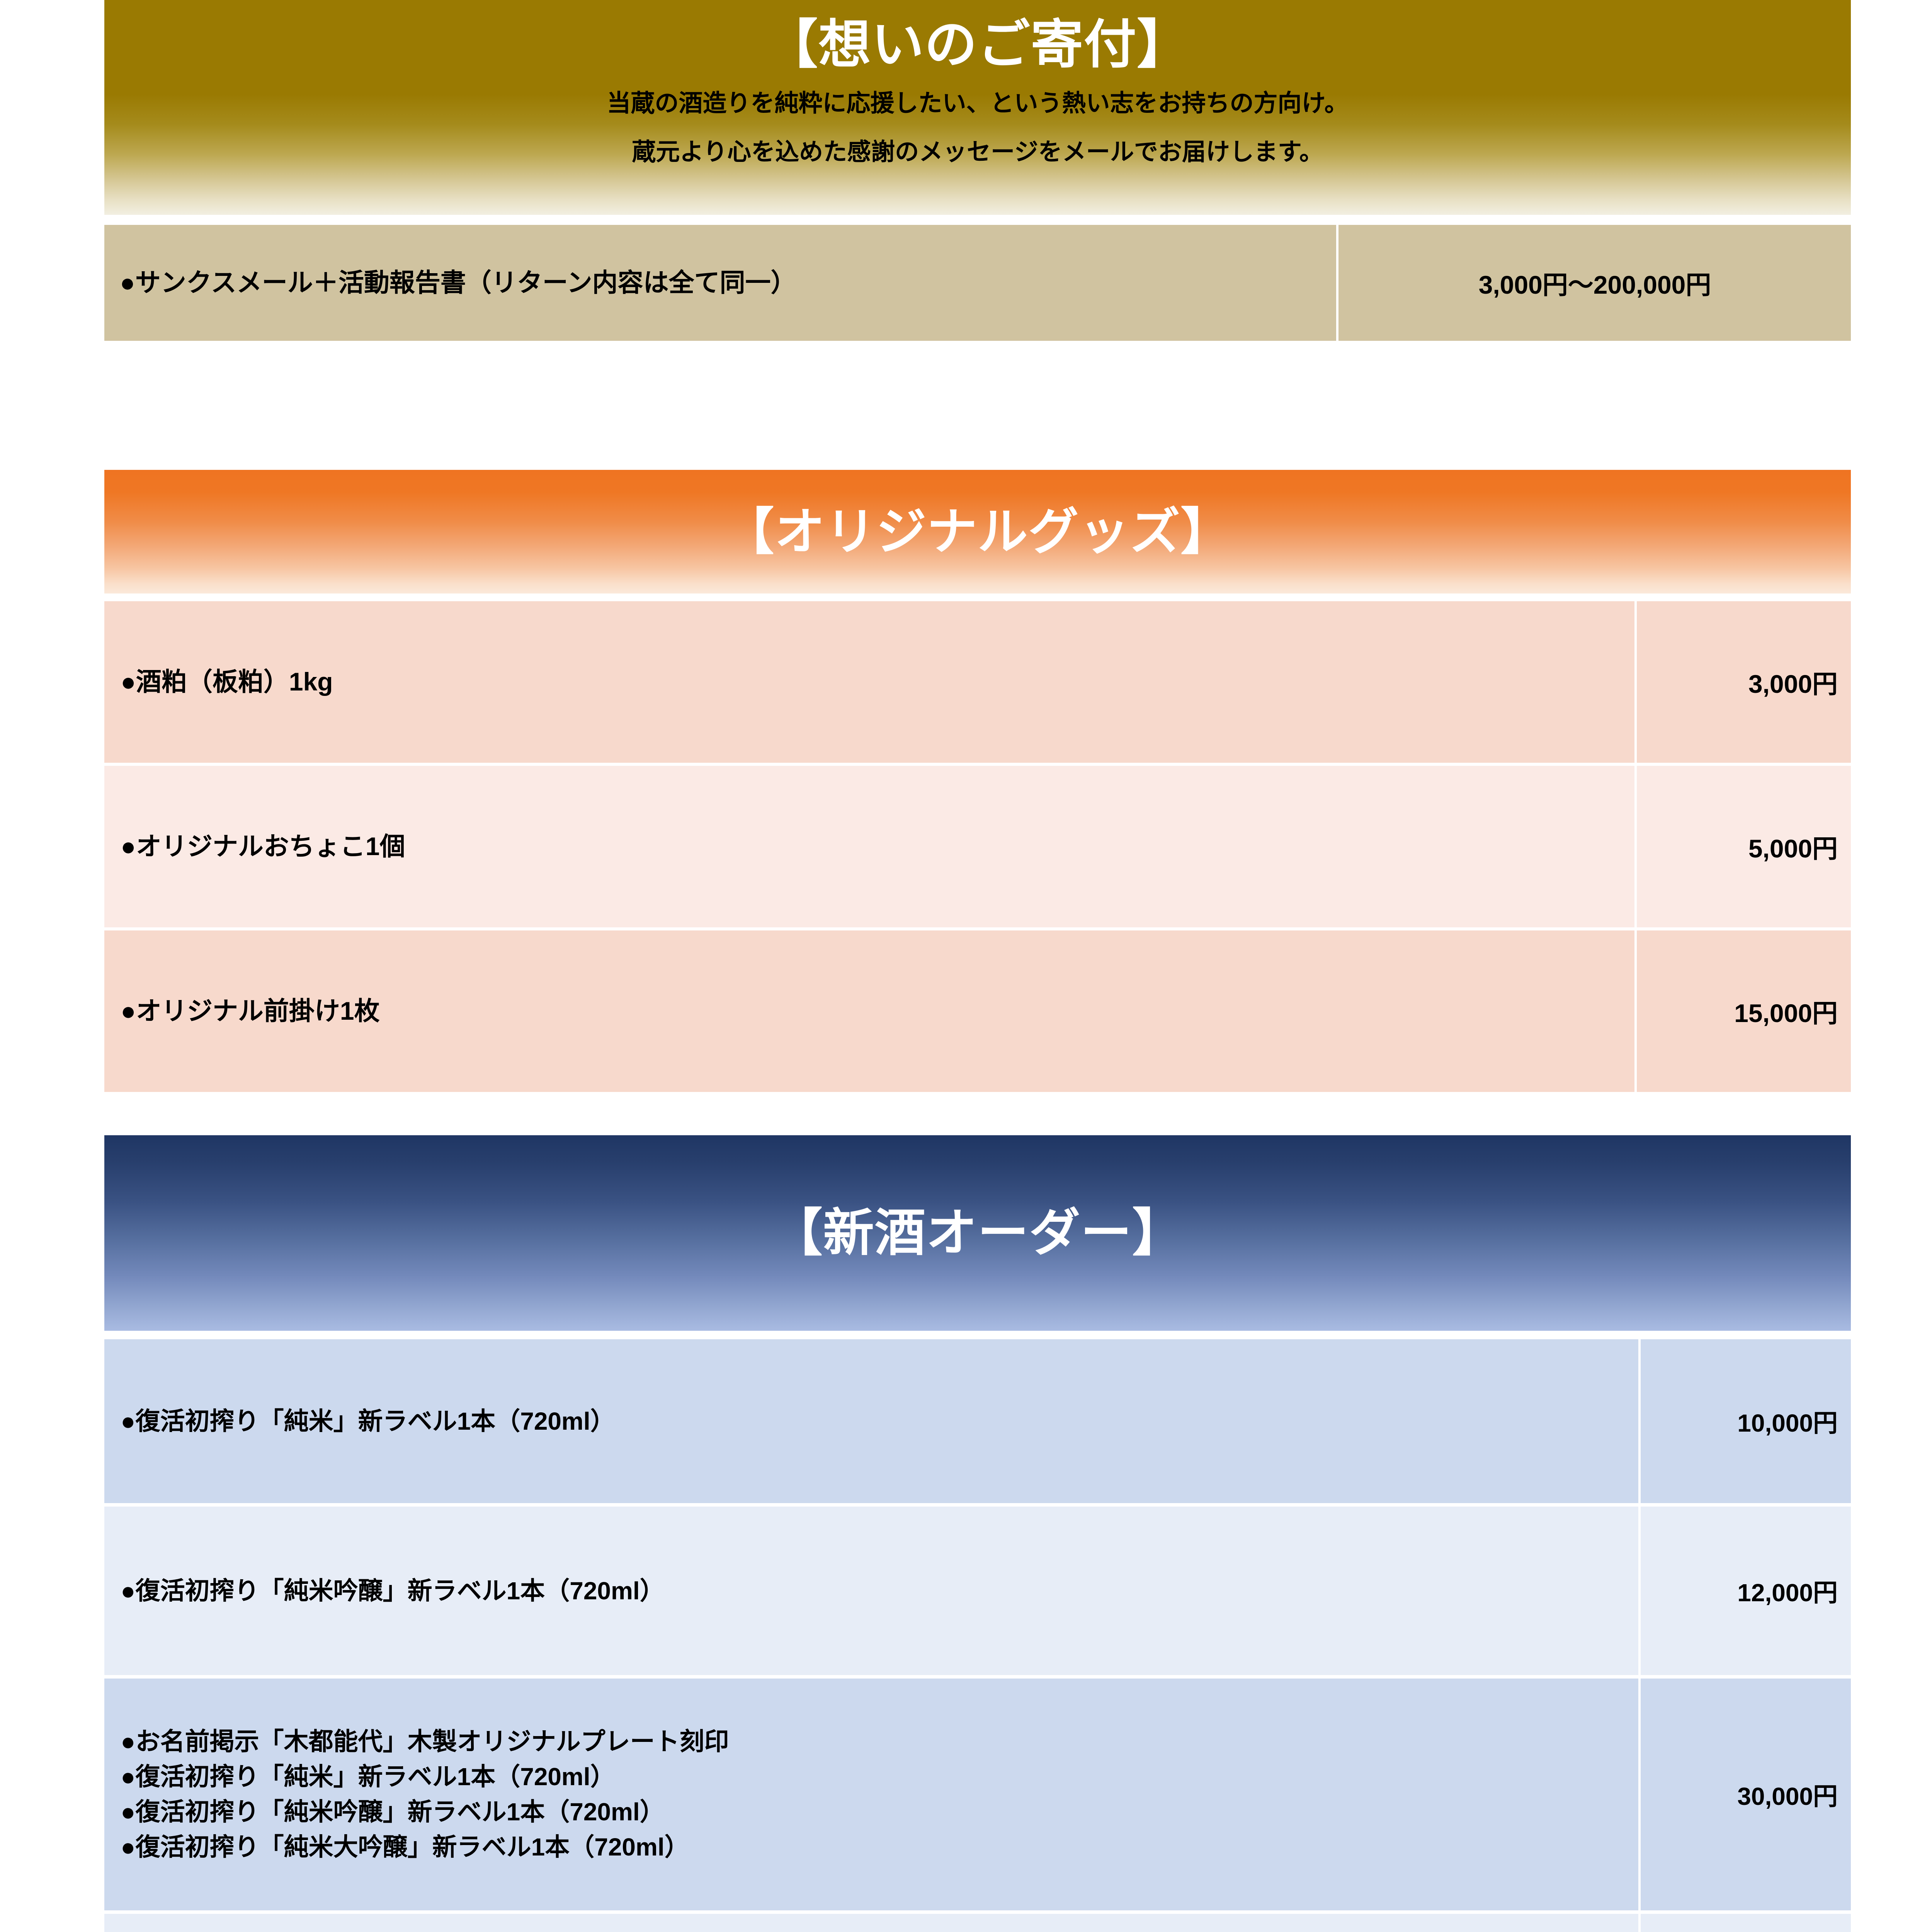  I want to click on goods-row-price: 5,000円, so click(1793, 849).